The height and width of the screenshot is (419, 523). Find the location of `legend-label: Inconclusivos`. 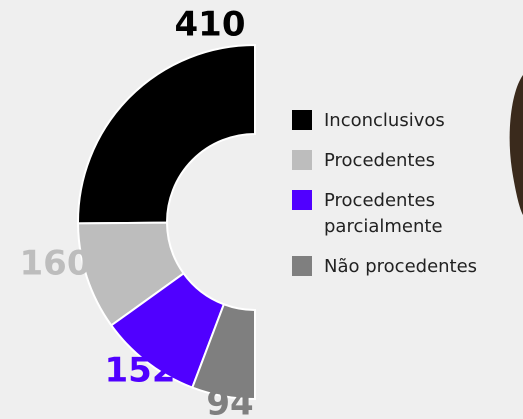

legend-label: Inconclusivos is located at coordinates (384, 120).